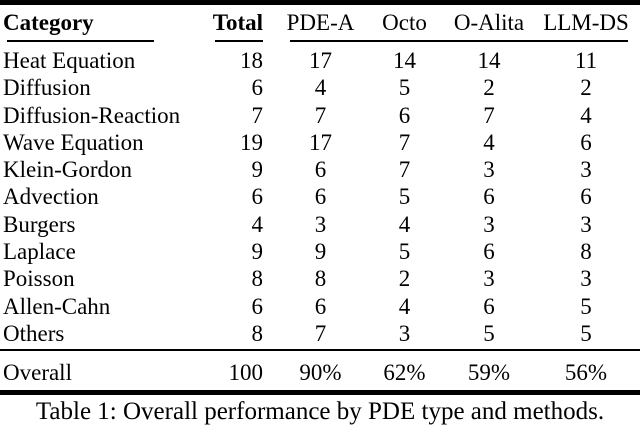 This screenshot has width=640, height=427. Describe the element at coordinates (251, 60) in the screenshot. I see `total-cell: 18` at that location.